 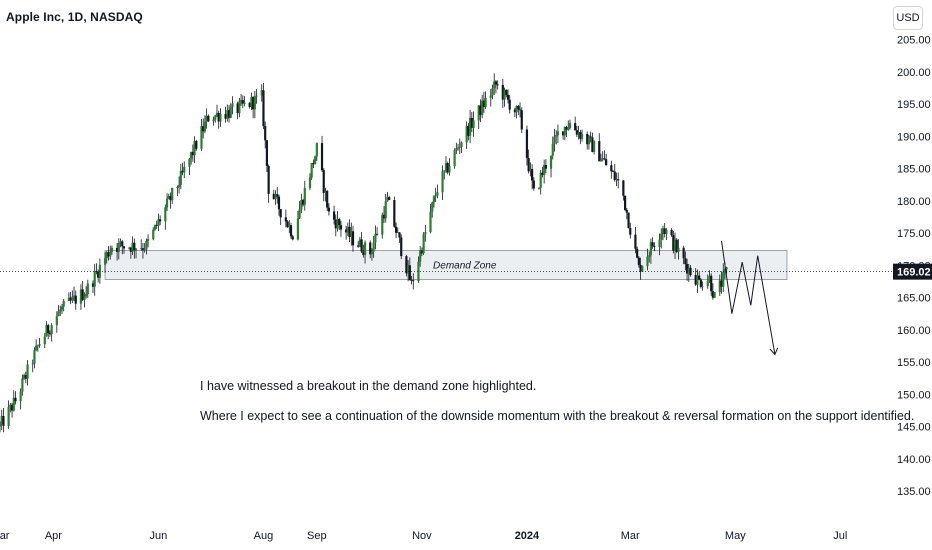 What do you see at coordinates (465, 266) in the screenshot?
I see `demand-zone-label: Demand Zone` at bounding box center [465, 266].